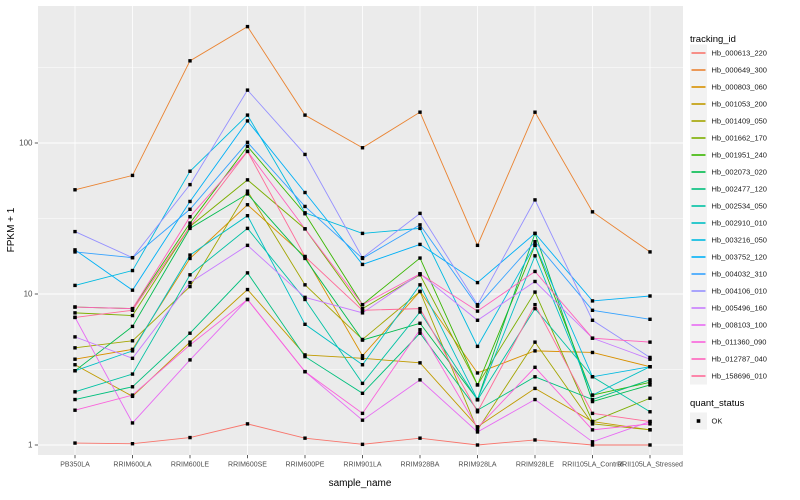  I want to click on legend-label: OK, so click(717, 421).